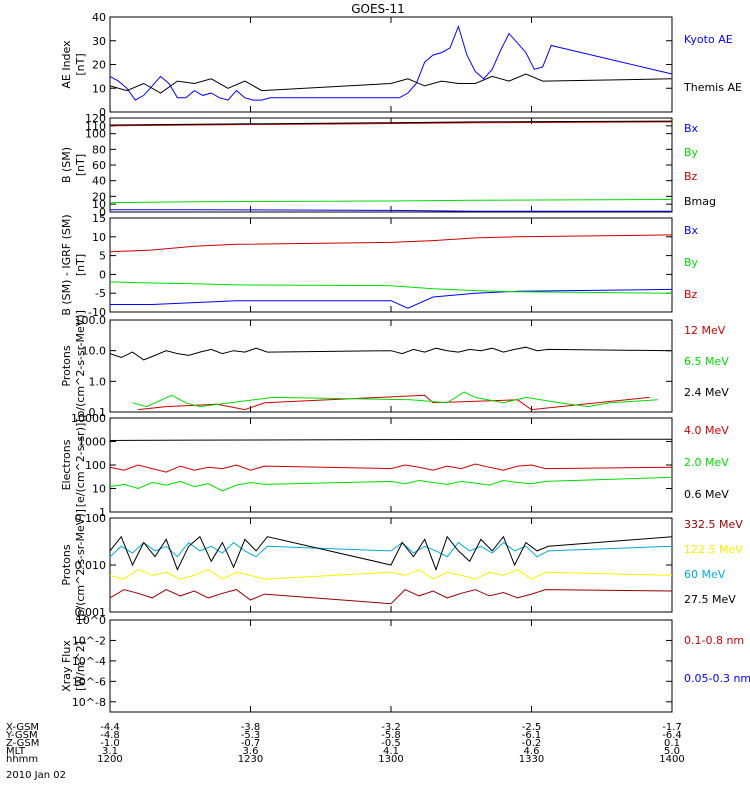 This screenshot has width=750, height=800. I want to click on chart-title: GOES-11, so click(378, 9).